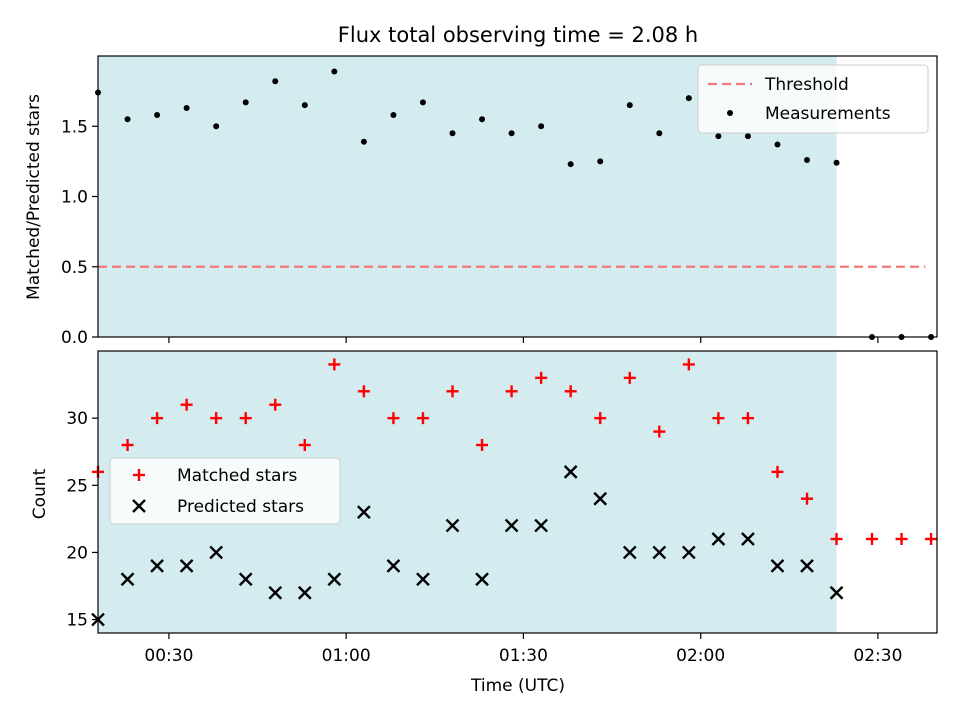 This screenshot has height=720, width=960. Describe the element at coordinates (77, 486) in the screenshot. I see `y-tick-label: 25` at that location.